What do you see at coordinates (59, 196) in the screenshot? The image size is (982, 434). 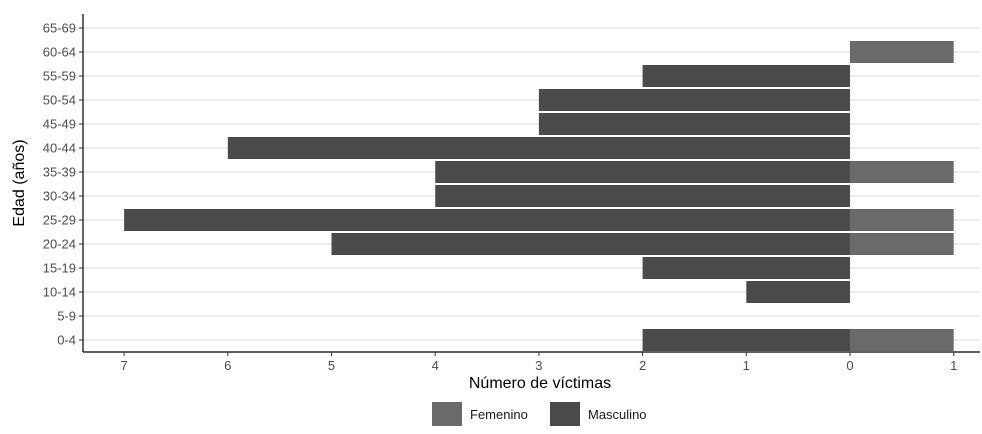 I see `y-tick-label-30-34: 30-34` at bounding box center [59, 196].